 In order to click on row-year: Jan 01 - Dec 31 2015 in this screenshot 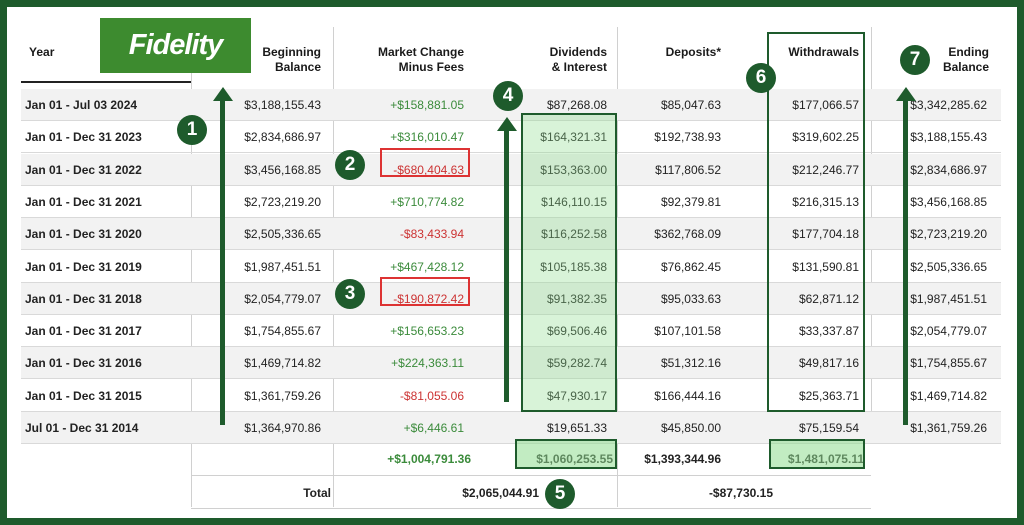, I will do `click(83, 395)`.